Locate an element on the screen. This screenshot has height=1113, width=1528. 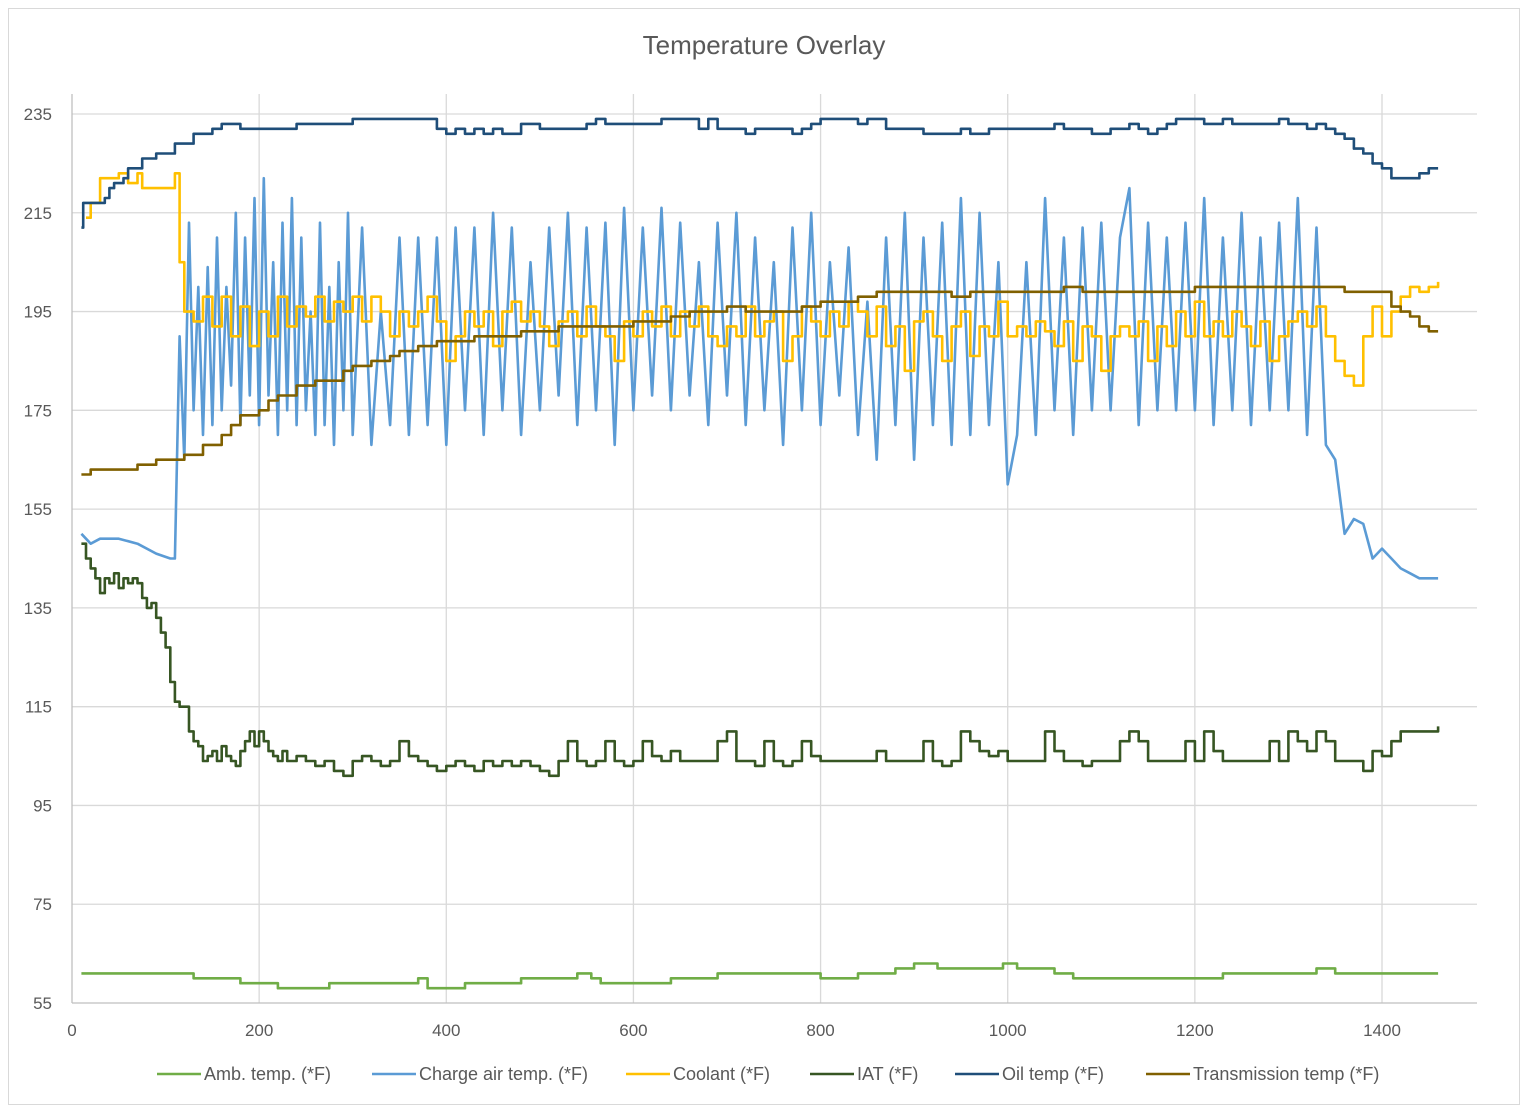
x-tick-label: 1000 is located at coordinates (1008, 1030).